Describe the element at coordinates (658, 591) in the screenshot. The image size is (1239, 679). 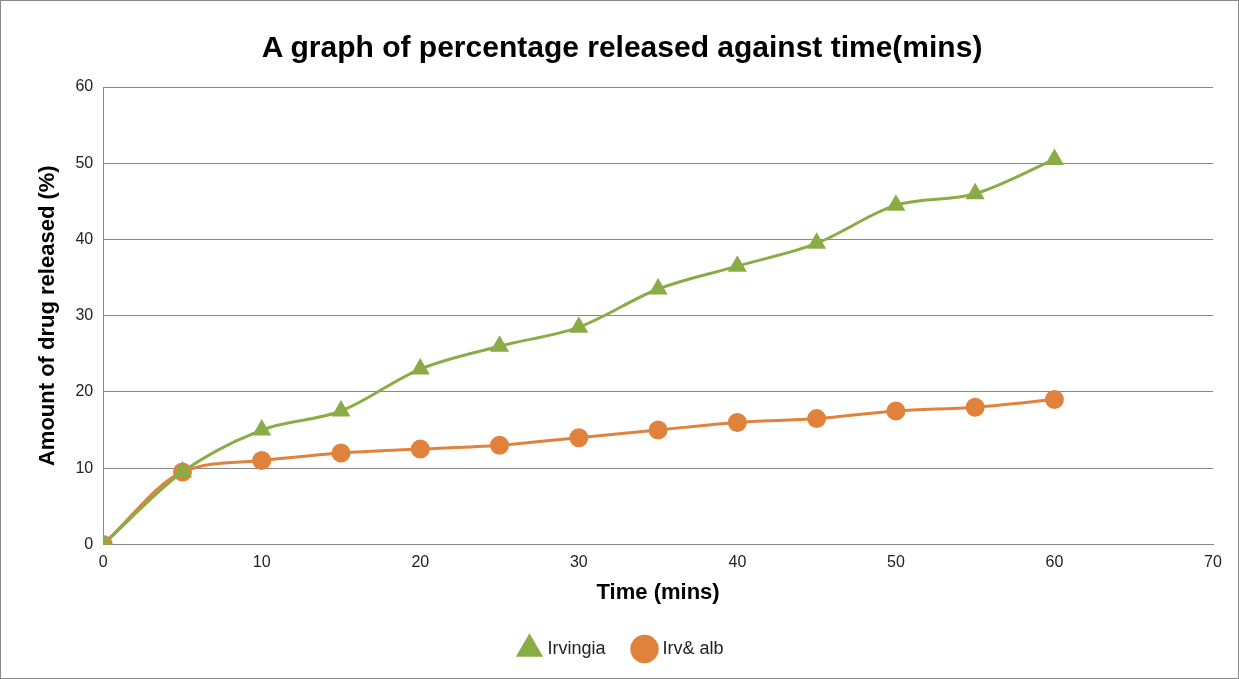
I see `x-axis-title: Time (mins)` at that location.